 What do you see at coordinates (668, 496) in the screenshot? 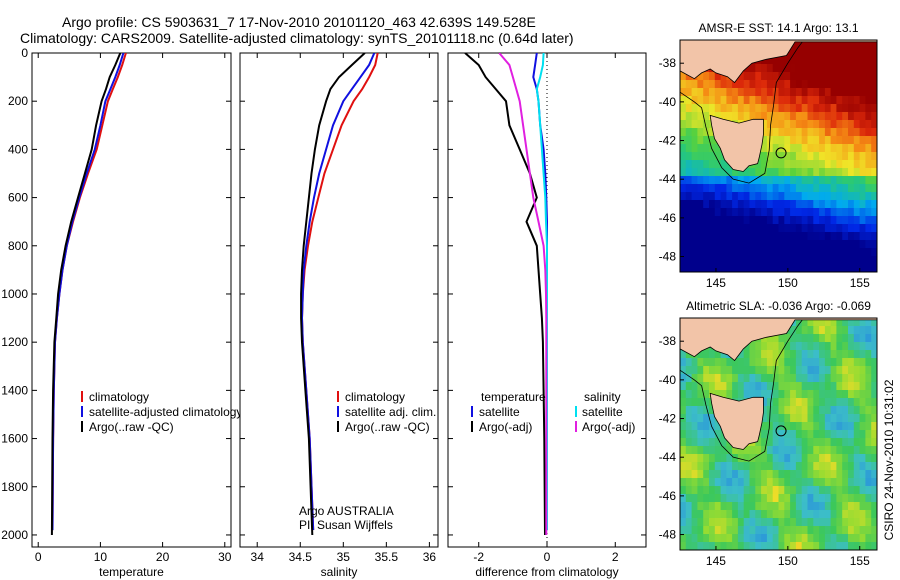
I see `map-y-tick-label: -46` at bounding box center [668, 496].